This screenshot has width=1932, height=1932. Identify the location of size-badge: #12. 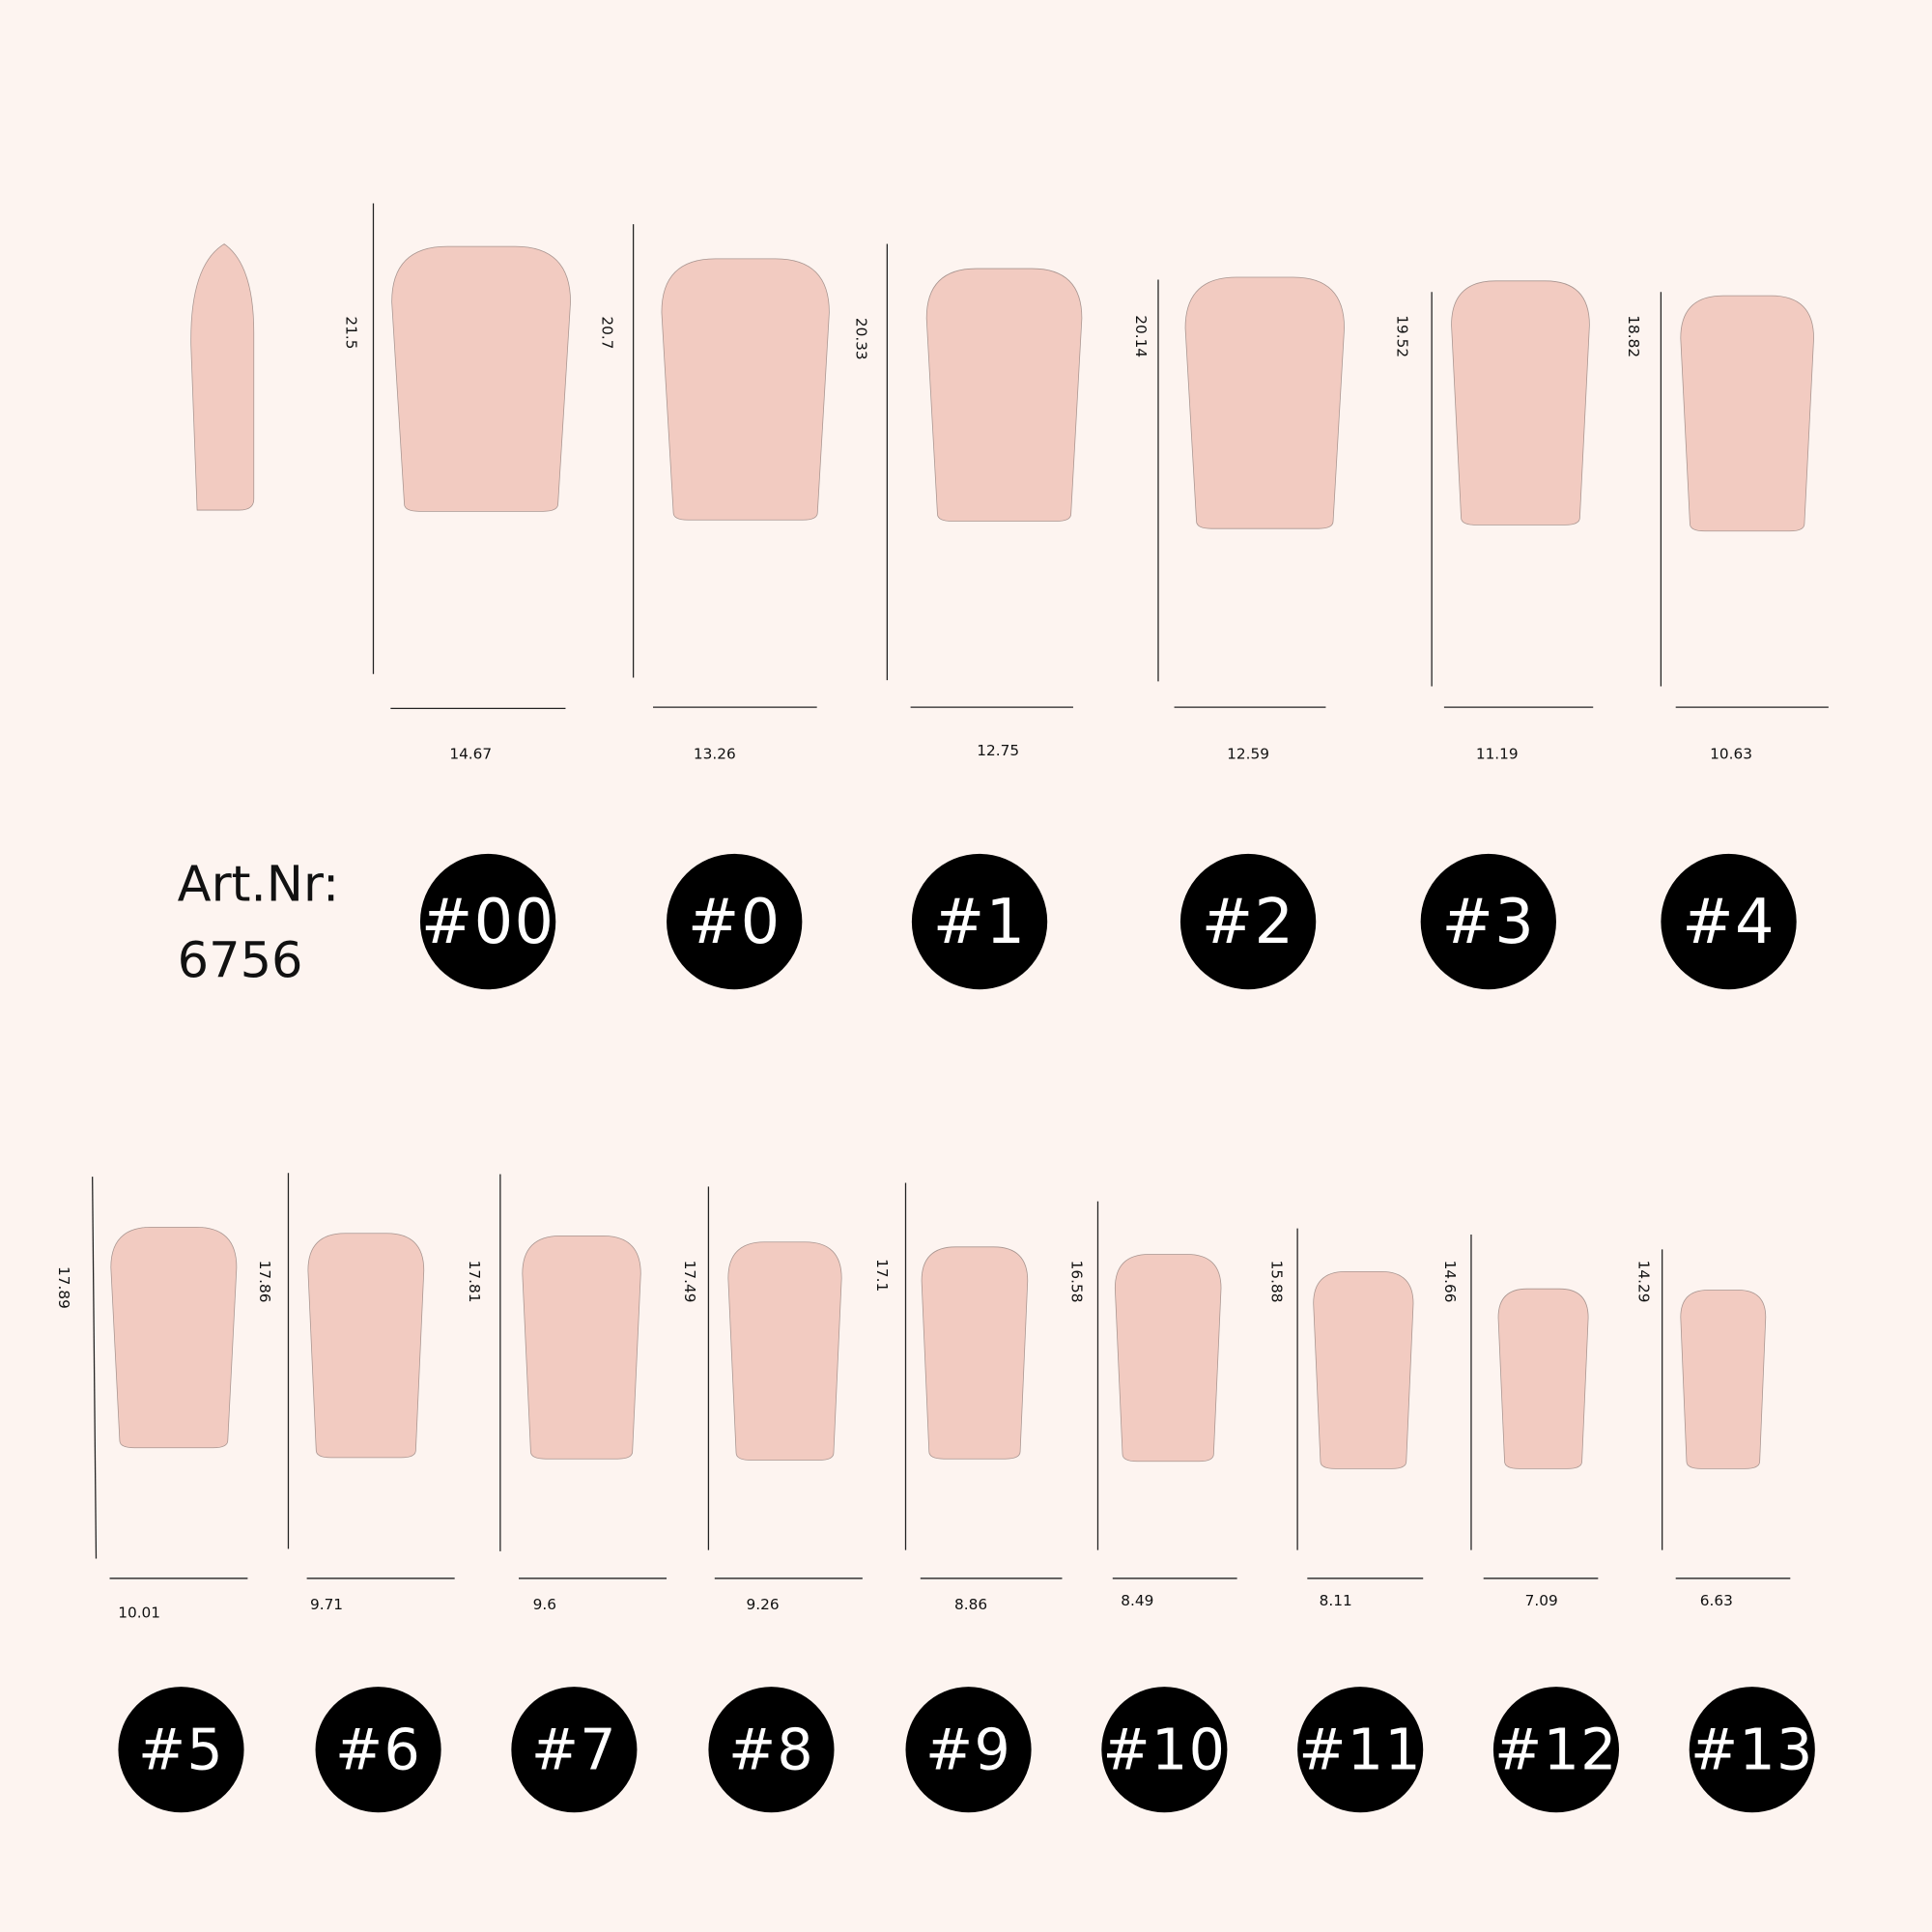
(1556, 1750).